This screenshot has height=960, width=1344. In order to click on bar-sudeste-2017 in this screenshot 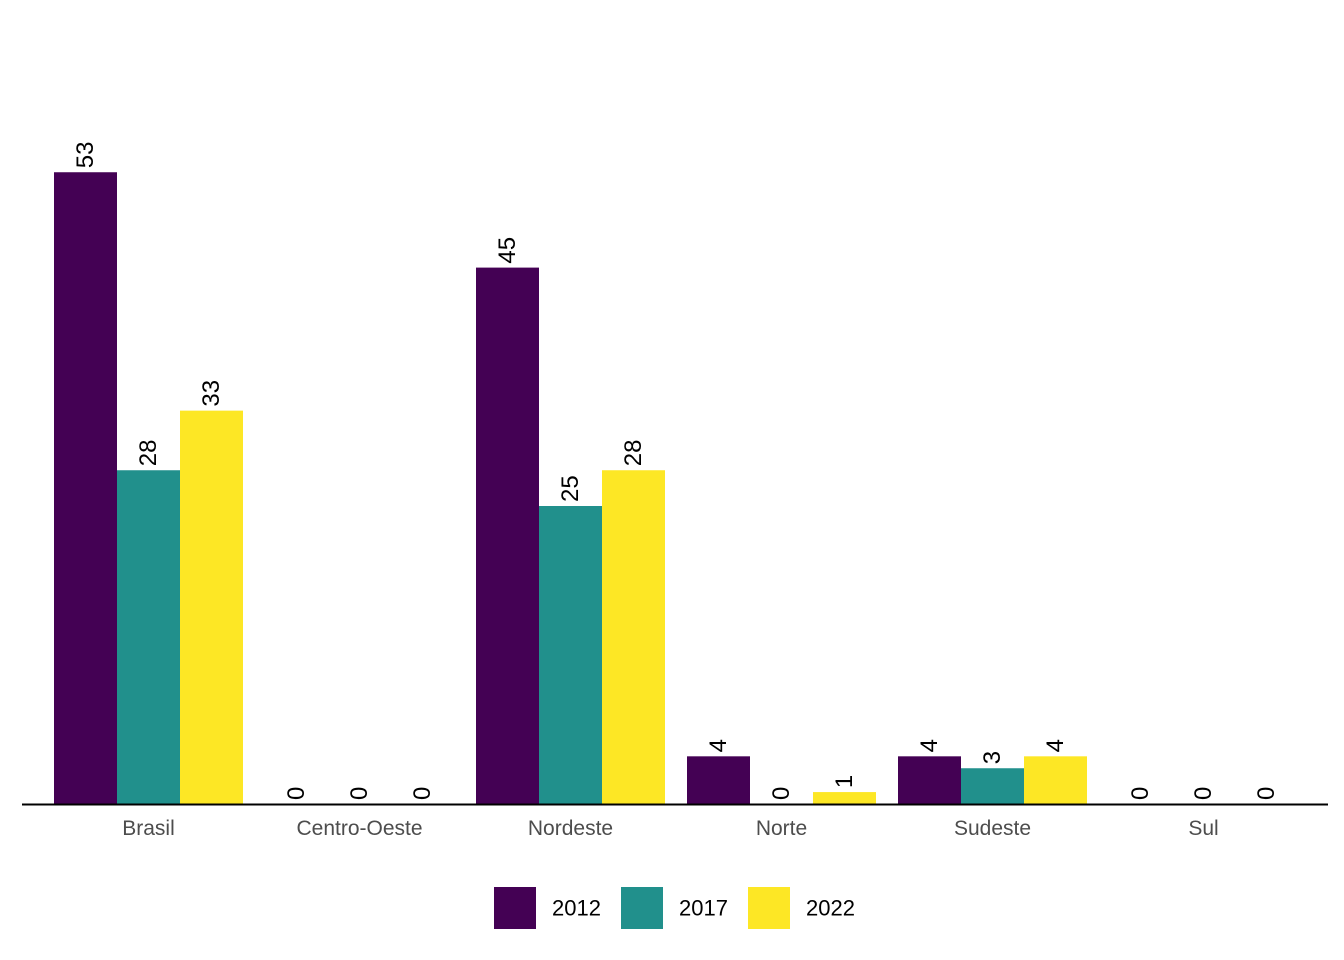, I will do `click(992, 786)`.